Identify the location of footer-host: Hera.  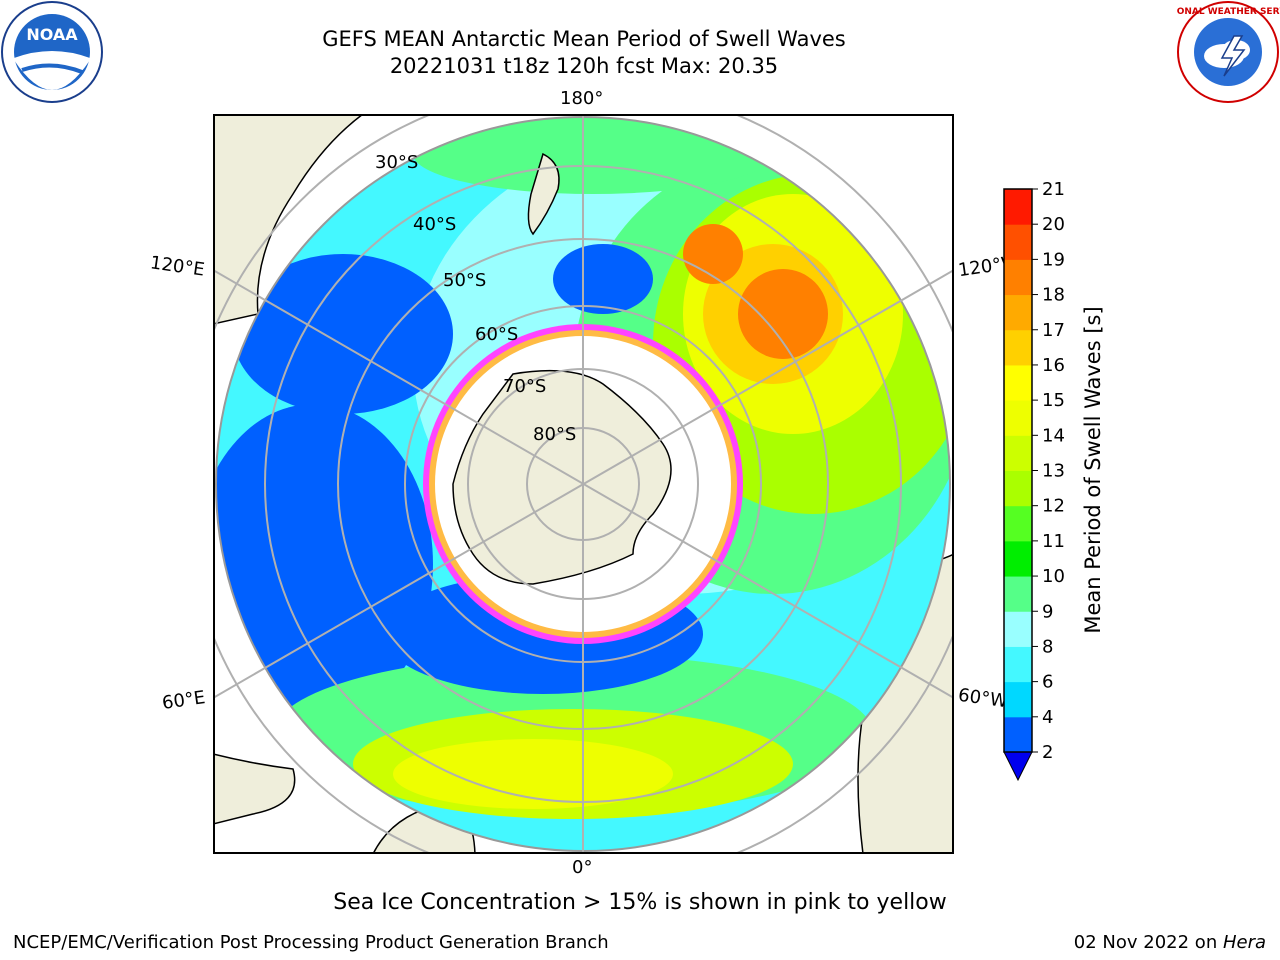
(1244, 942).